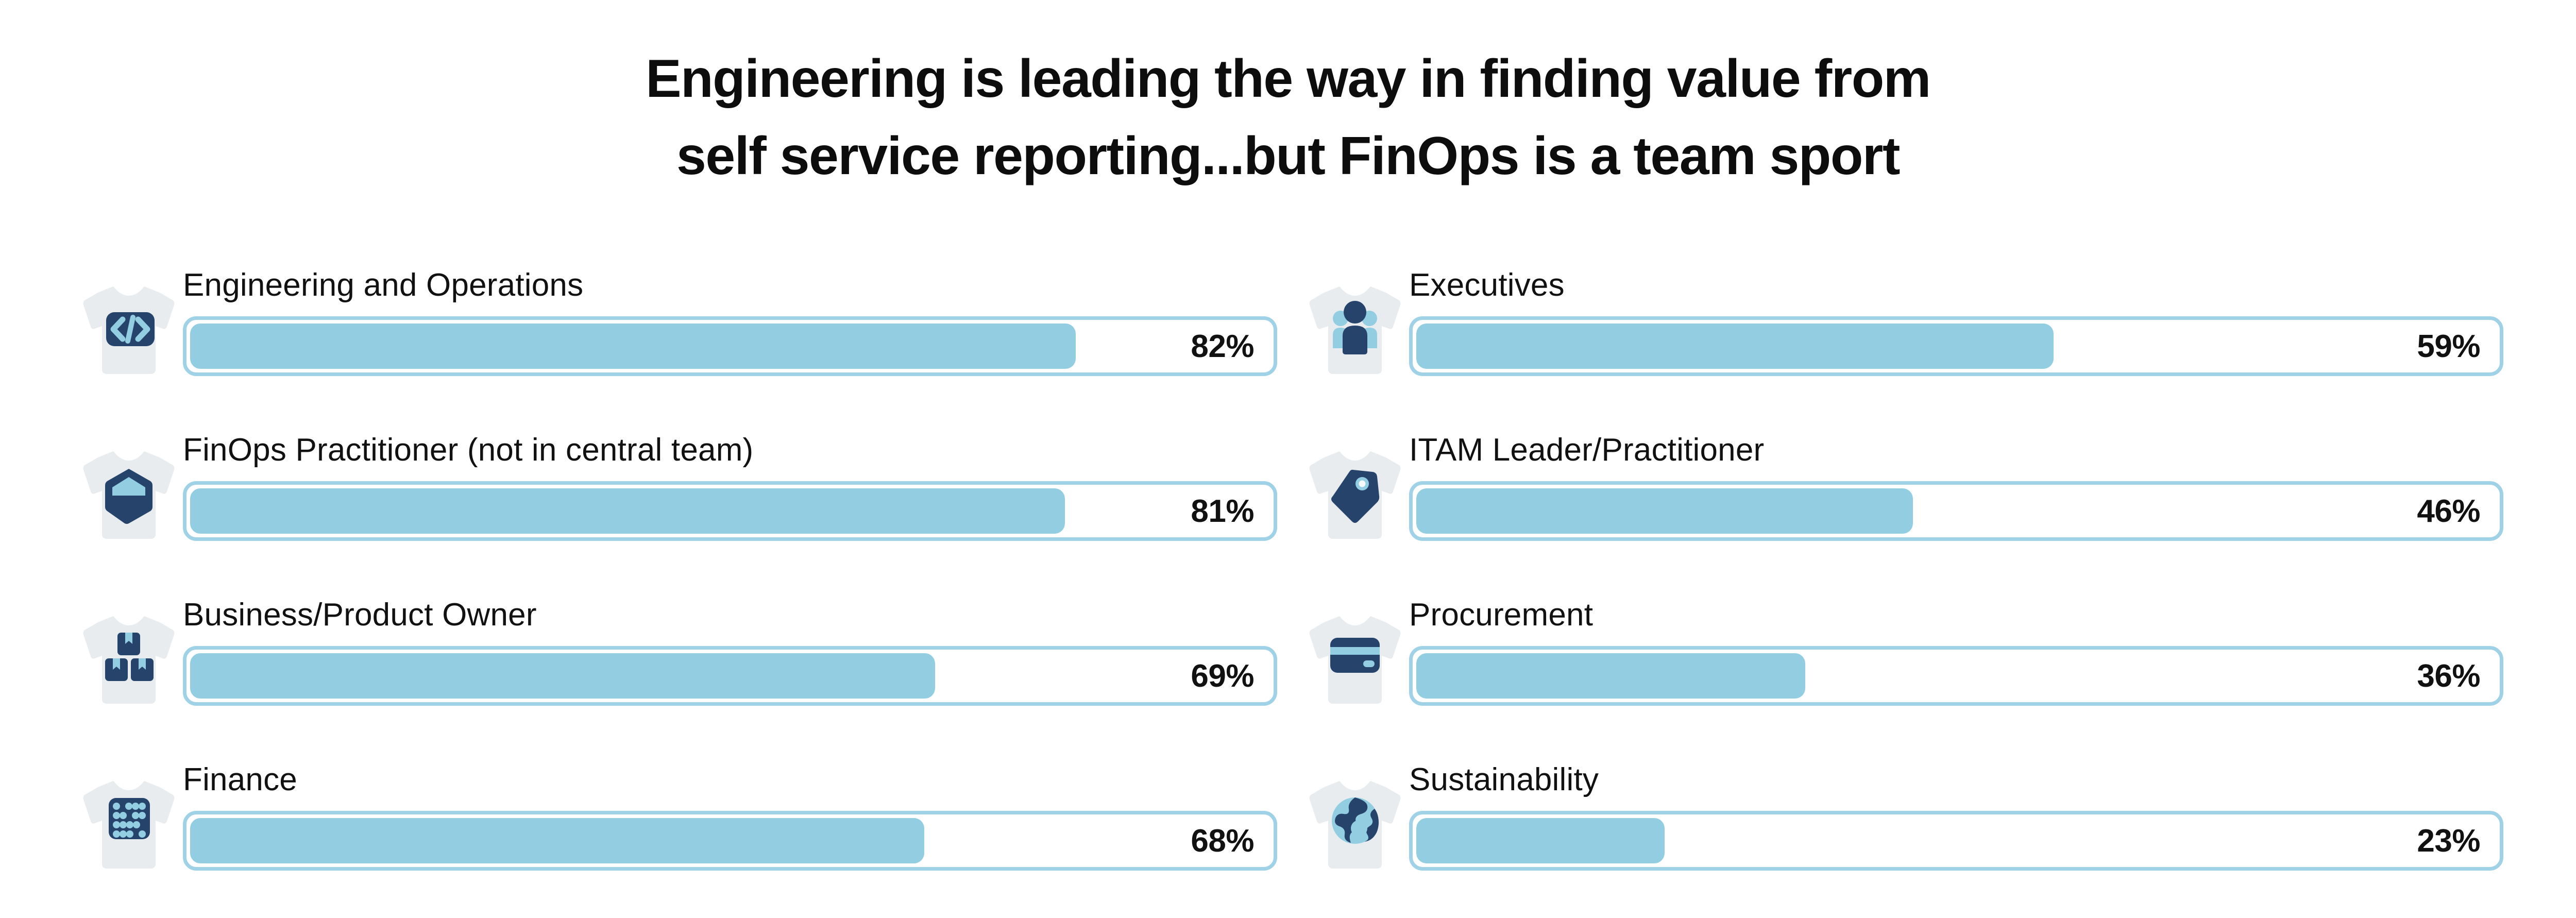 This screenshot has width=2576, height=918. What do you see at coordinates (1501, 615) in the screenshot?
I see `persona-label: Procurement` at bounding box center [1501, 615].